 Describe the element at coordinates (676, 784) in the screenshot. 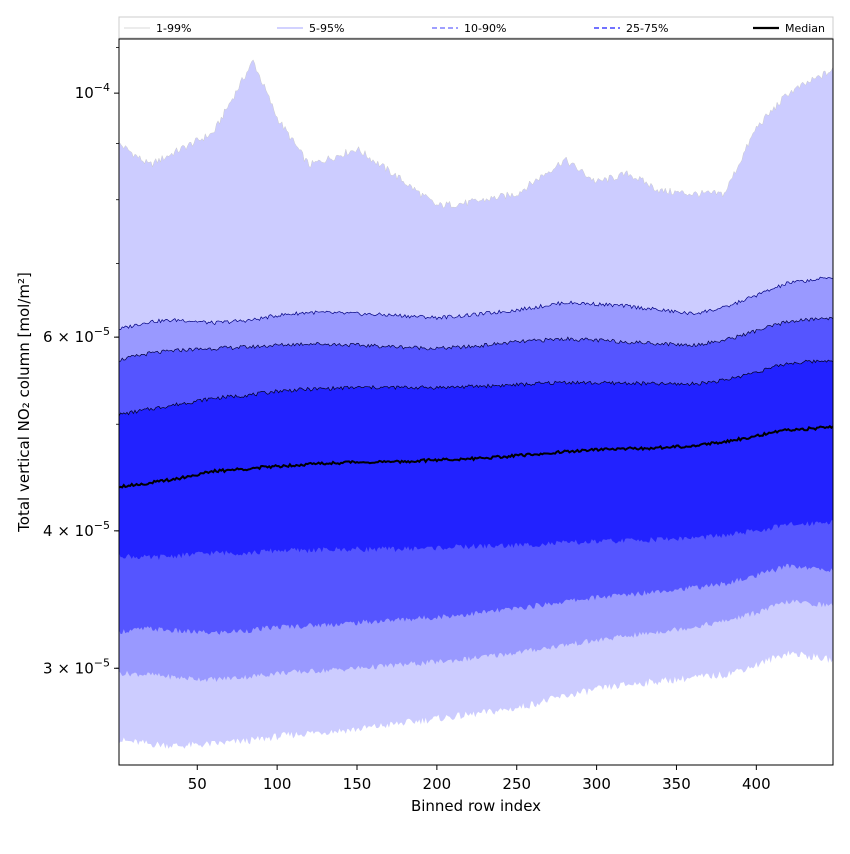

I see `x-tick-label: 350` at that location.